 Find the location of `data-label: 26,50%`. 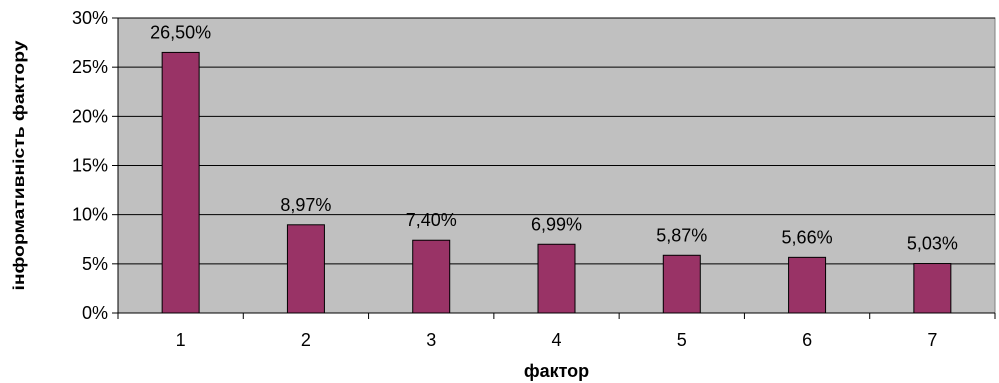

data-label: 26,50% is located at coordinates (180, 32).